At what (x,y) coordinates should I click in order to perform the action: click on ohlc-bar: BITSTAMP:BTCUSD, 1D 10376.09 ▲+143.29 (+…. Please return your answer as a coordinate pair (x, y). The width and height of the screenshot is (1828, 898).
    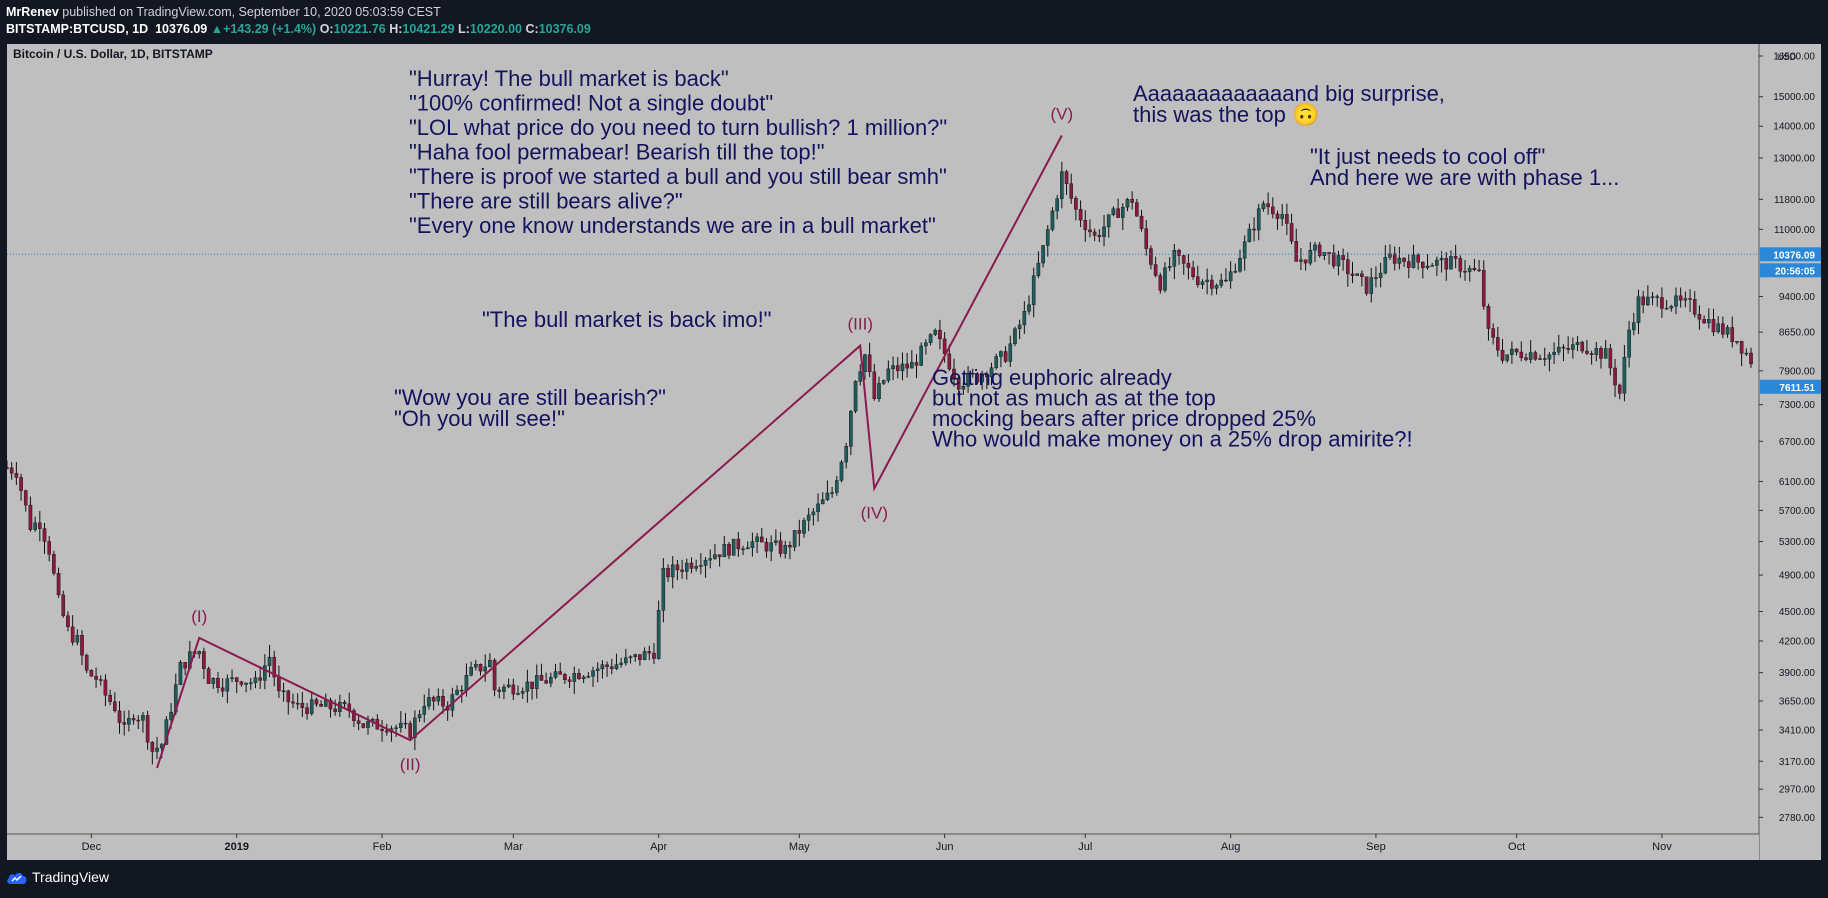
    Looking at the image, I should click on (298, 29).